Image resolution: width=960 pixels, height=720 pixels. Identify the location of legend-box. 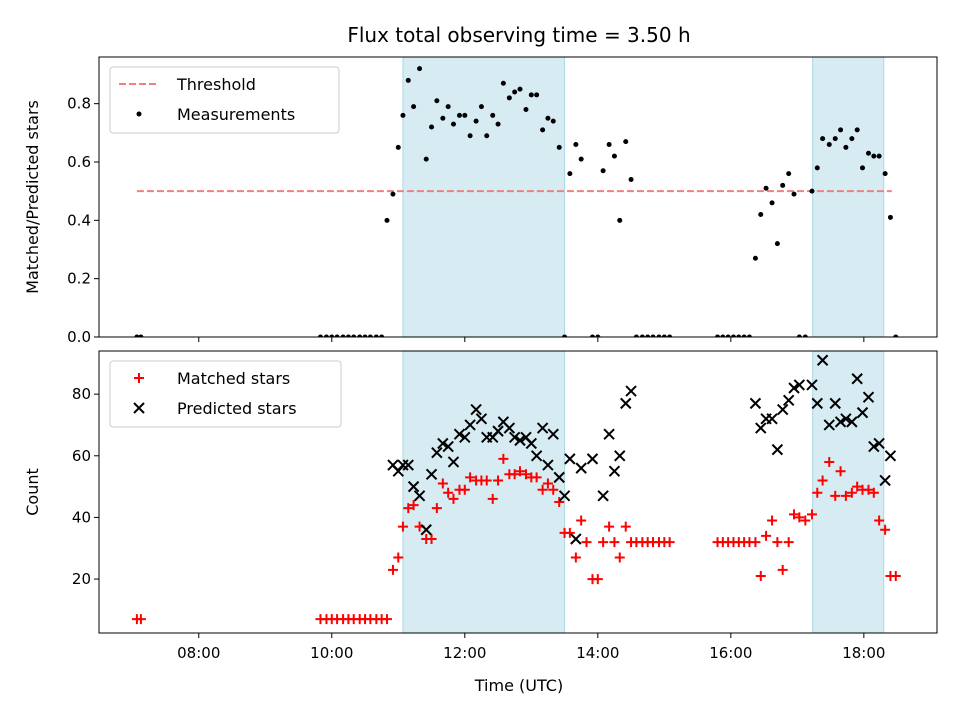
(224, 100).